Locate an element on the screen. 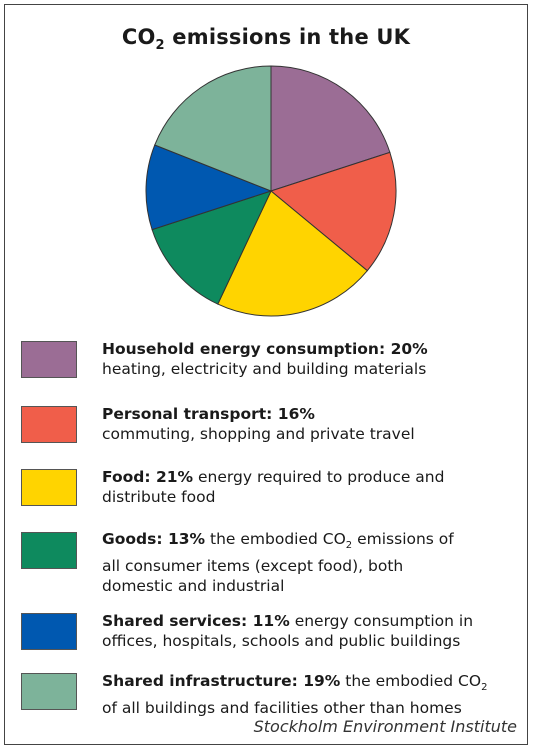  legend-desc-goods-3: domestic and industrial is located at coordinates (193, 586).